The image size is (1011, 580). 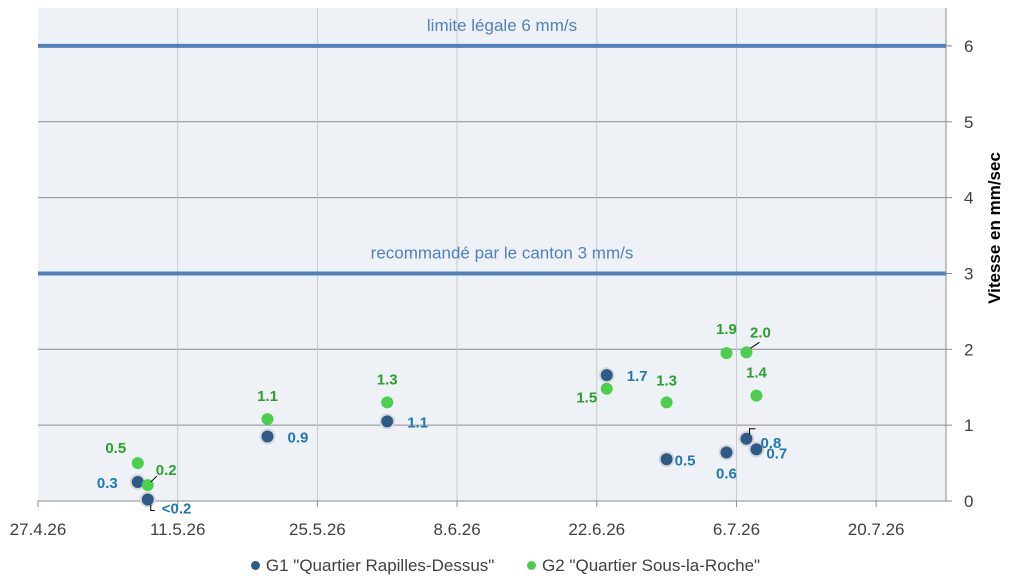 I want to click on data-label-g1: 1.1, so click(x=417, y=422).